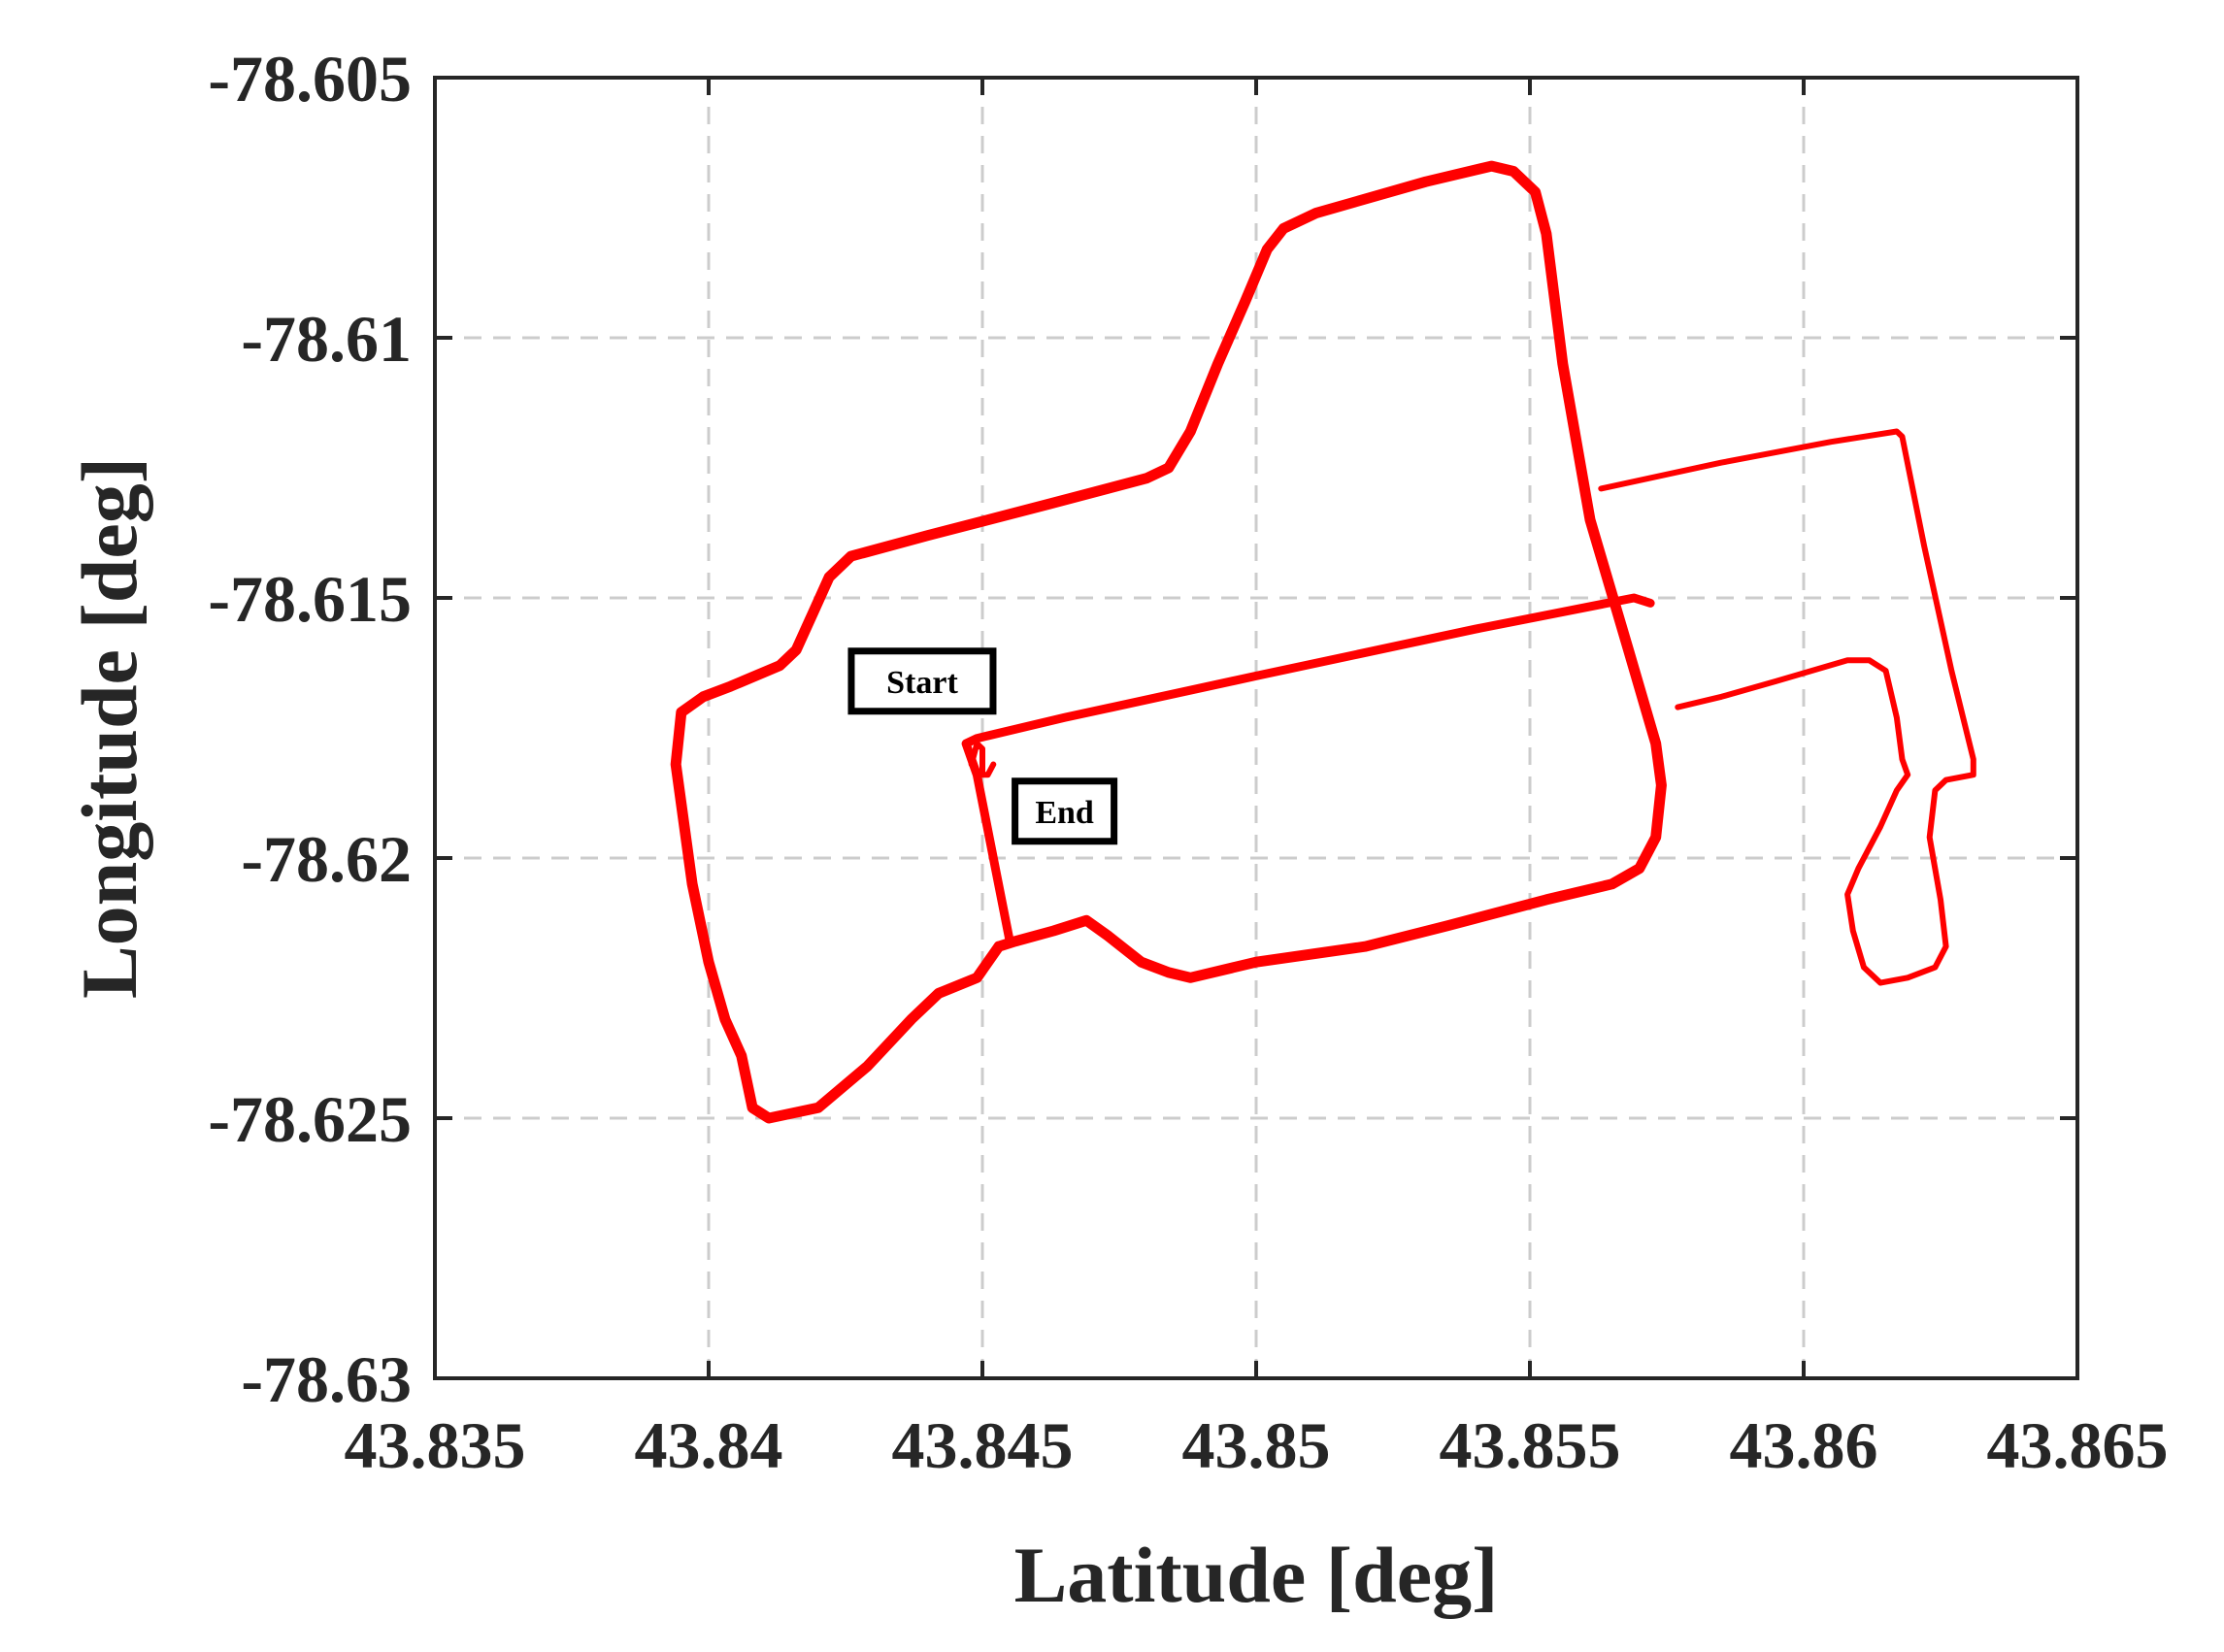  I want to click on annotation-text: Start, so click(922, 683).